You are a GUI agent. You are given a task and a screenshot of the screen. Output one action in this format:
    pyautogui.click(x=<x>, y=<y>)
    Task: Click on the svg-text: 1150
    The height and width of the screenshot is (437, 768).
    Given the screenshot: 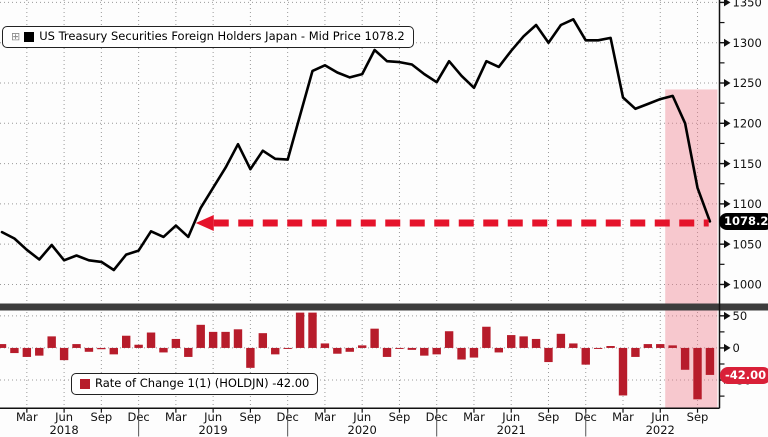 What is the action you would take?
    pyautogui.click(x=747, y=164)
    